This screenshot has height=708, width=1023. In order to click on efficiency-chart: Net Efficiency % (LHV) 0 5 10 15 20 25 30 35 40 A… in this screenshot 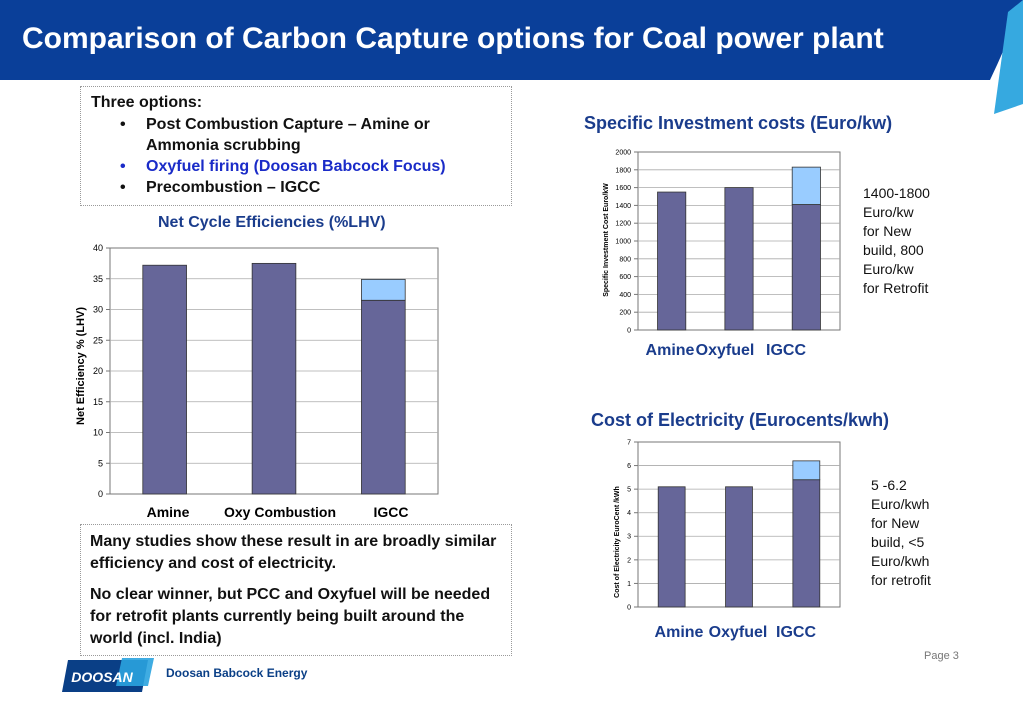, I will do `click(257, 381)`.